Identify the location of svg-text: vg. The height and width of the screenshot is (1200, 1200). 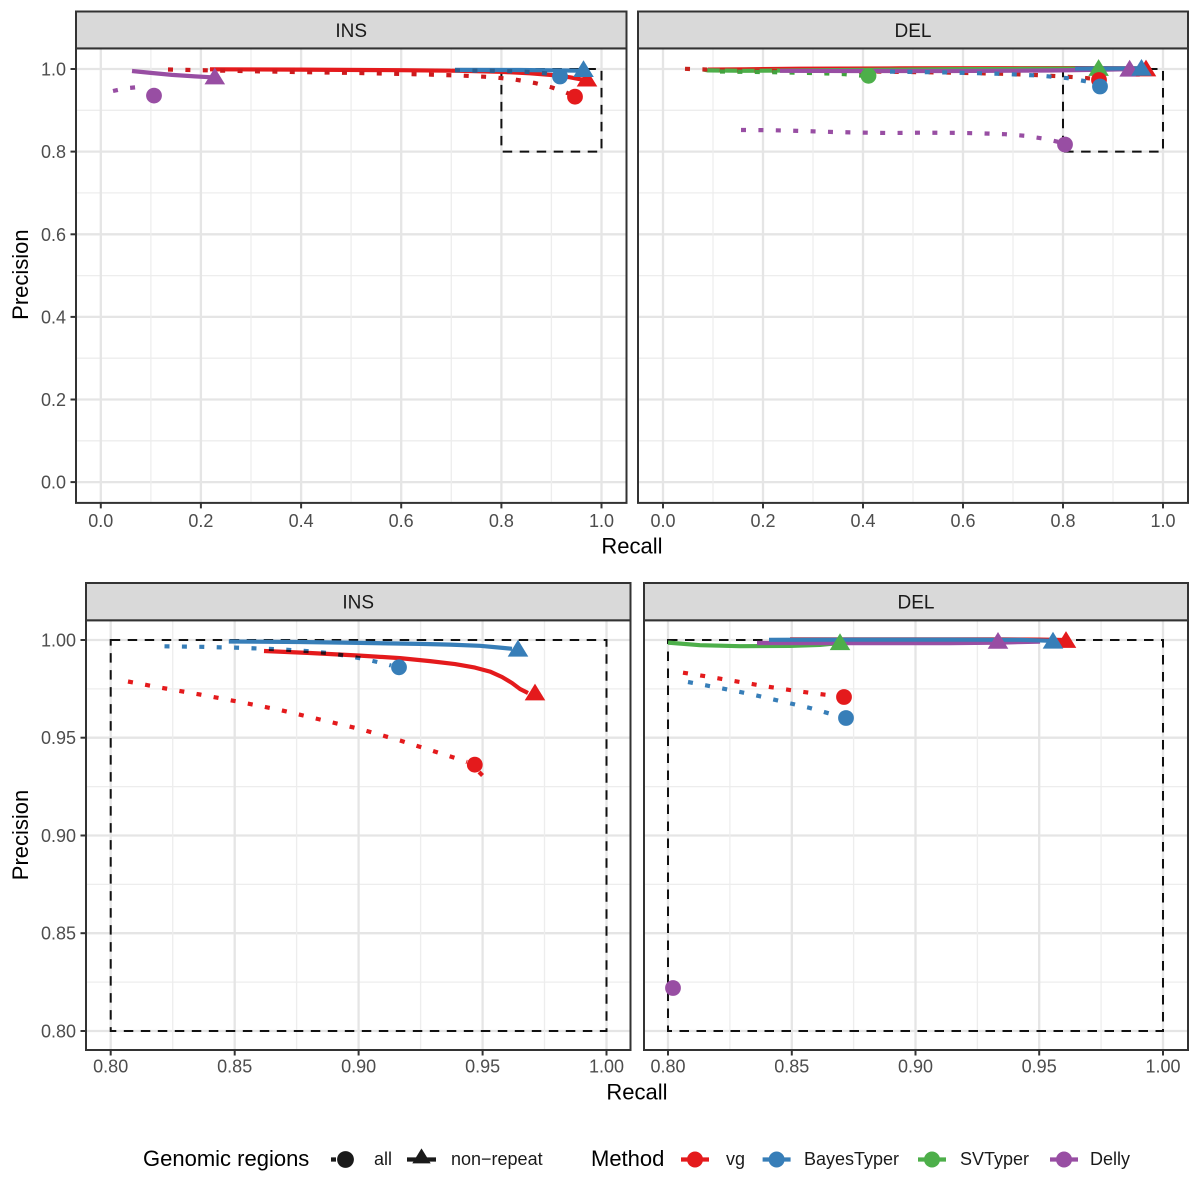
(735, 1159).